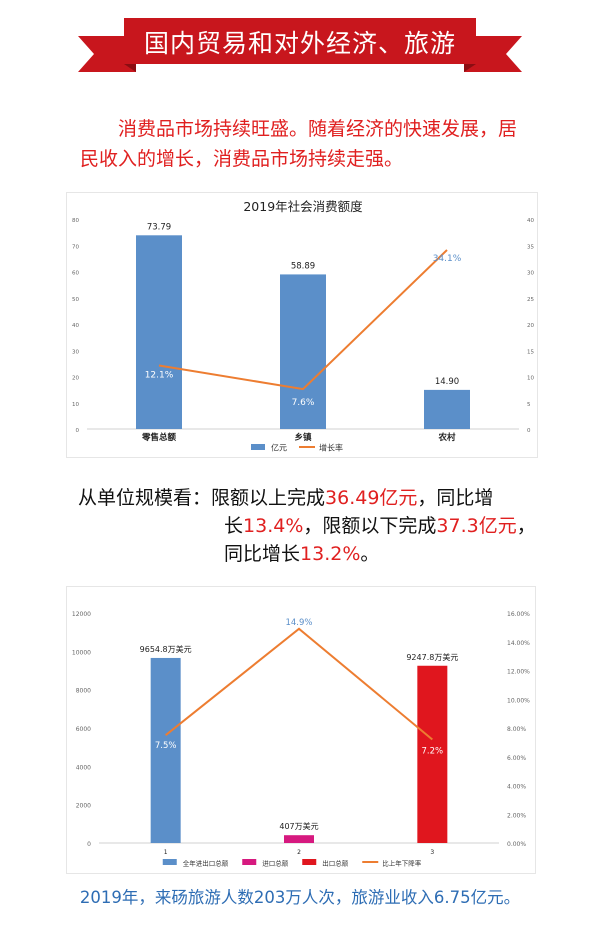  What do you see at coordinates (447, 382) in the screenshot?
I see `bar-value-label: 14.90` at bounding box center [447, 382].